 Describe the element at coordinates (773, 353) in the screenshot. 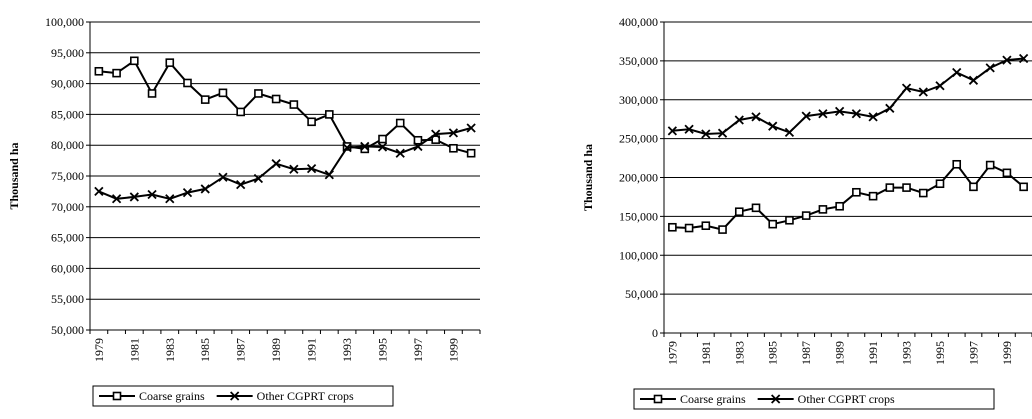

I see `x-tick-label: 1985` at that location.